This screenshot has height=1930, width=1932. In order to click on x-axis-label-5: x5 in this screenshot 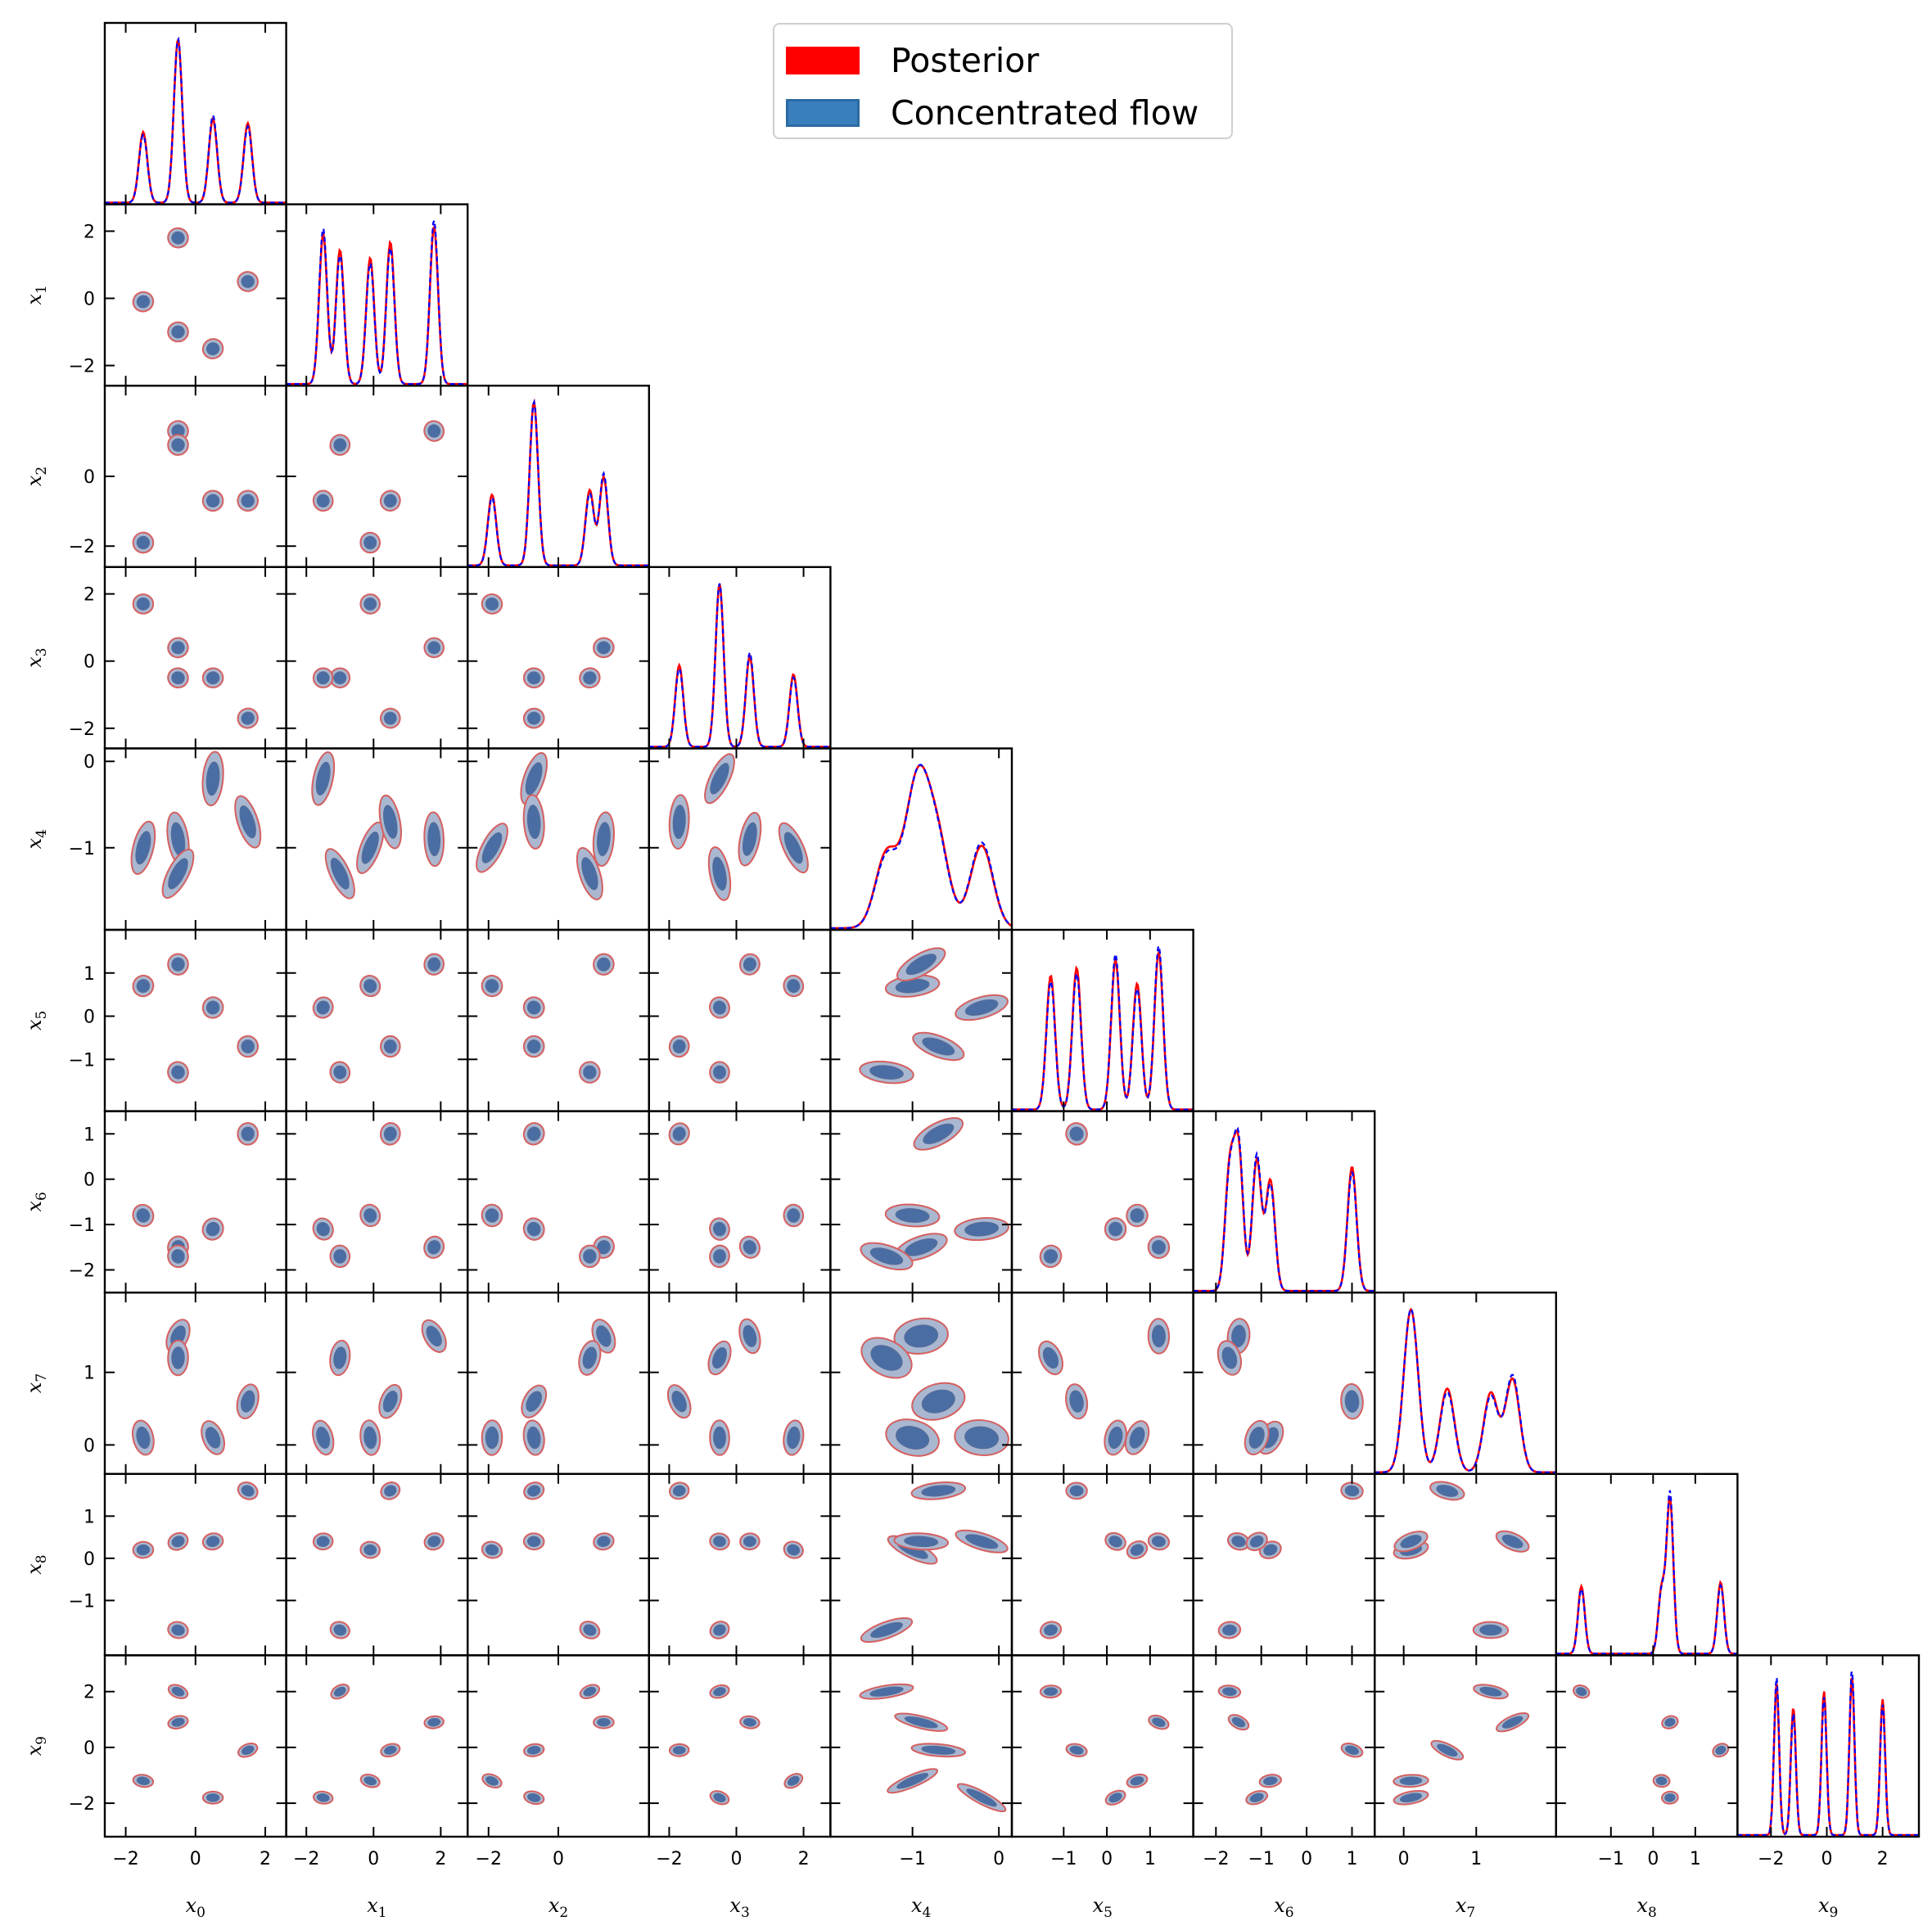, I will do `click(1103, 1907)`.